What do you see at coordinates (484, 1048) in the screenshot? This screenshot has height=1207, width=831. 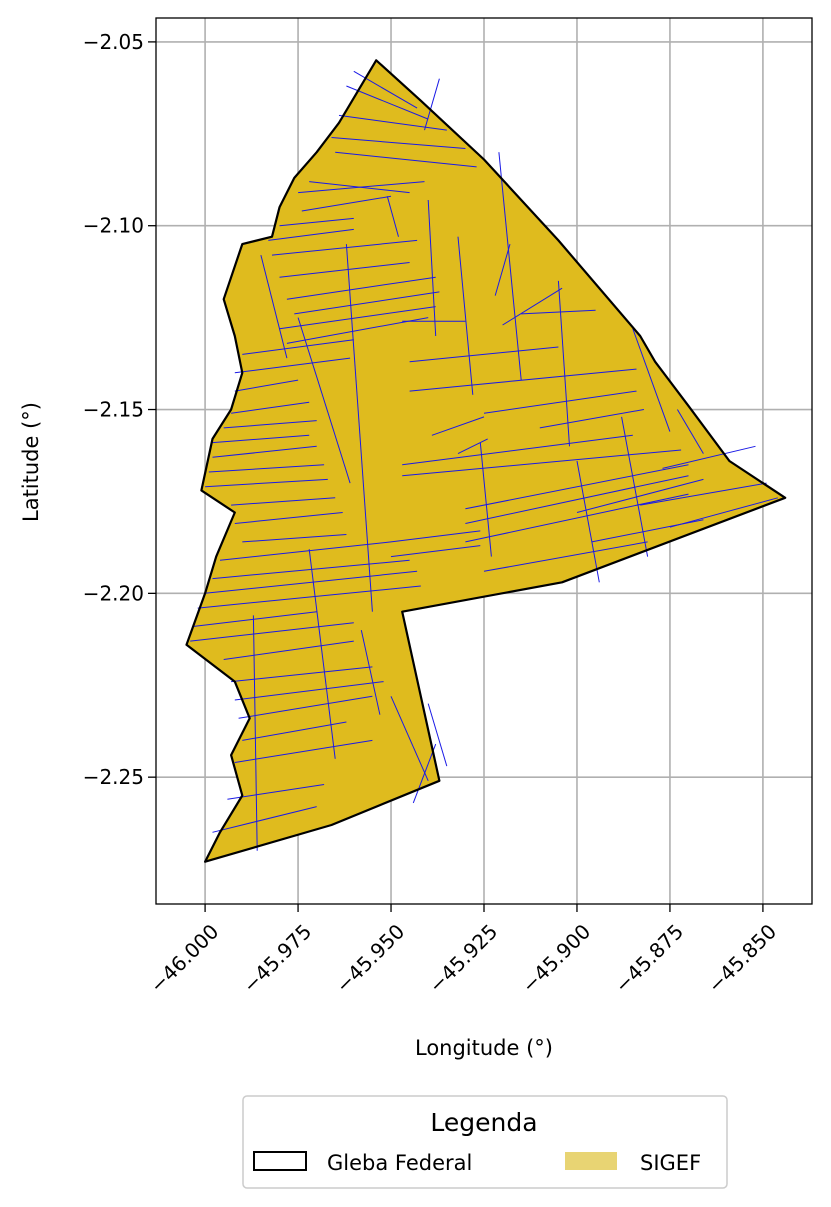 I see `x-axis-title: Longitude (°)` at bounding box center [484, 1048].